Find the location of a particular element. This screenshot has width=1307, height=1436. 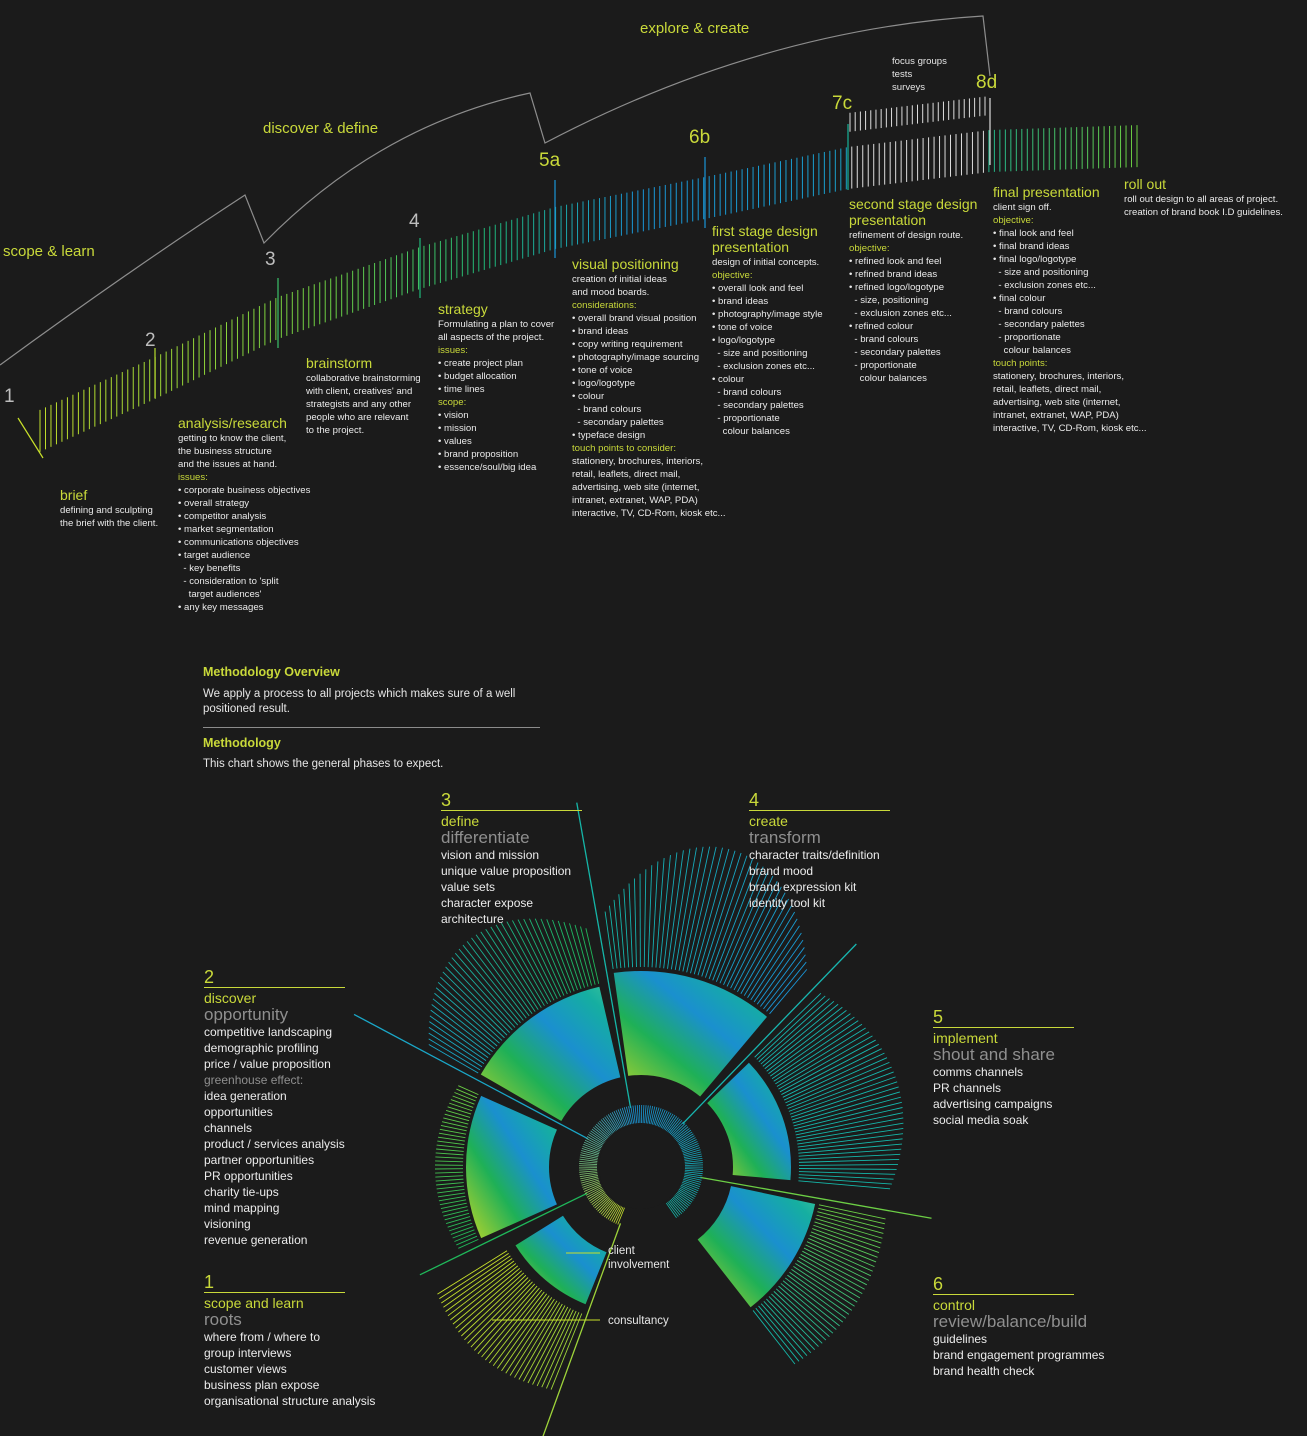

stage-line: • final look and feel is located at coordinates (1033, 233).